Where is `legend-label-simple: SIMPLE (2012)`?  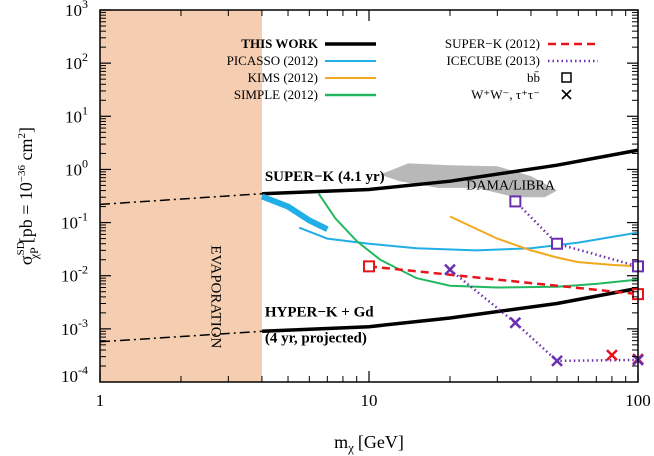
legend-label-simple: SIMPLE (2012) is located at coordinates (276, 94).